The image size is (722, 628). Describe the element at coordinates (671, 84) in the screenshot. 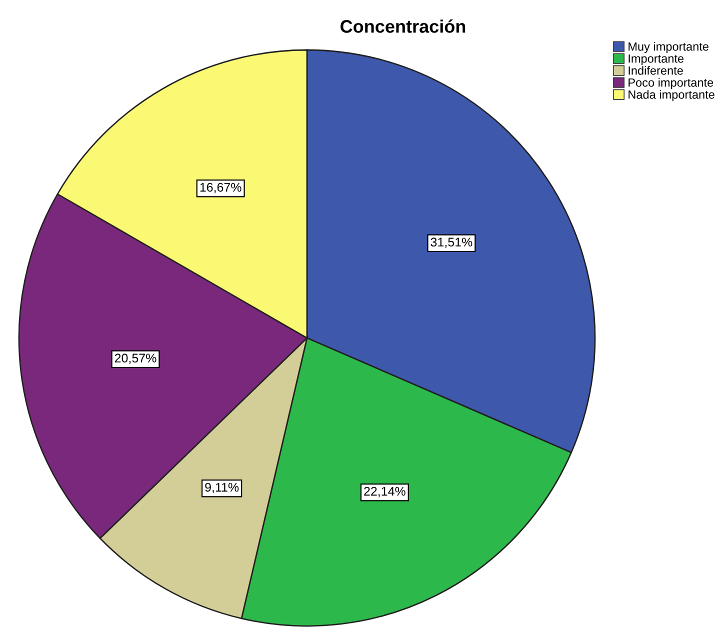

I see `legend-label: Poco importante` at that location.